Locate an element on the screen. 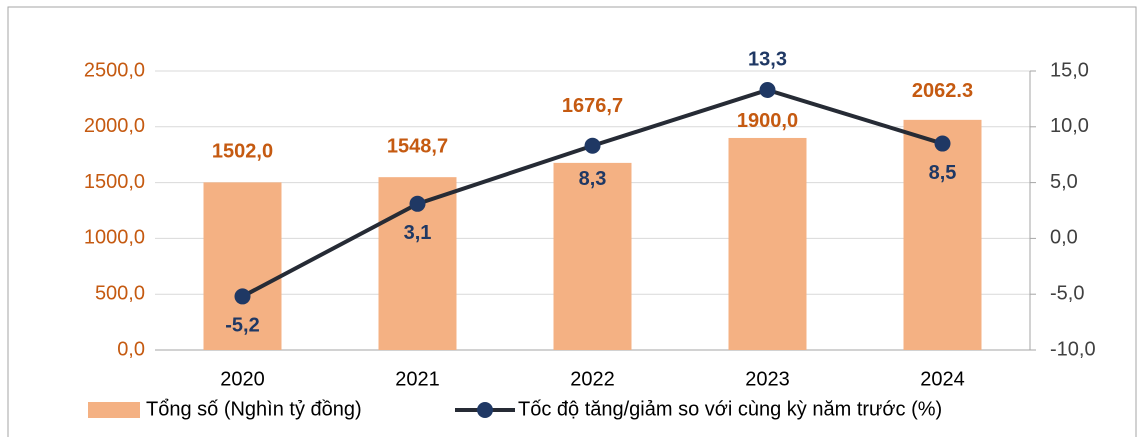 The image size is (1144, 437). y-tick-label: 2000,0 is located at coordinates (114, 126).